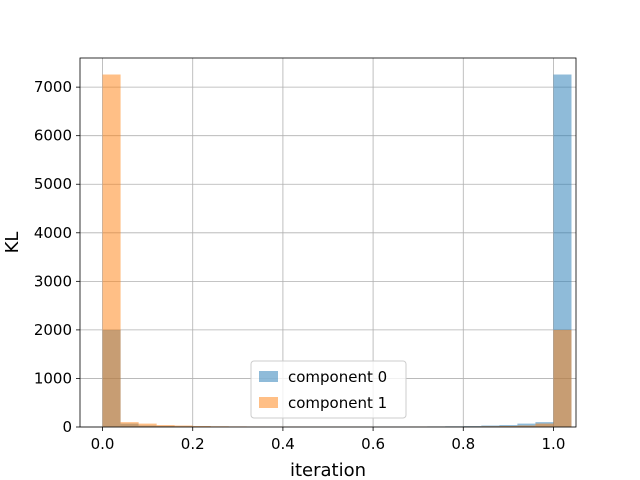 The image size is (640, 480). Describe the element at coordinates (373, 444) in the screenshot. I see `x-tick-label: 0.6` at that location.